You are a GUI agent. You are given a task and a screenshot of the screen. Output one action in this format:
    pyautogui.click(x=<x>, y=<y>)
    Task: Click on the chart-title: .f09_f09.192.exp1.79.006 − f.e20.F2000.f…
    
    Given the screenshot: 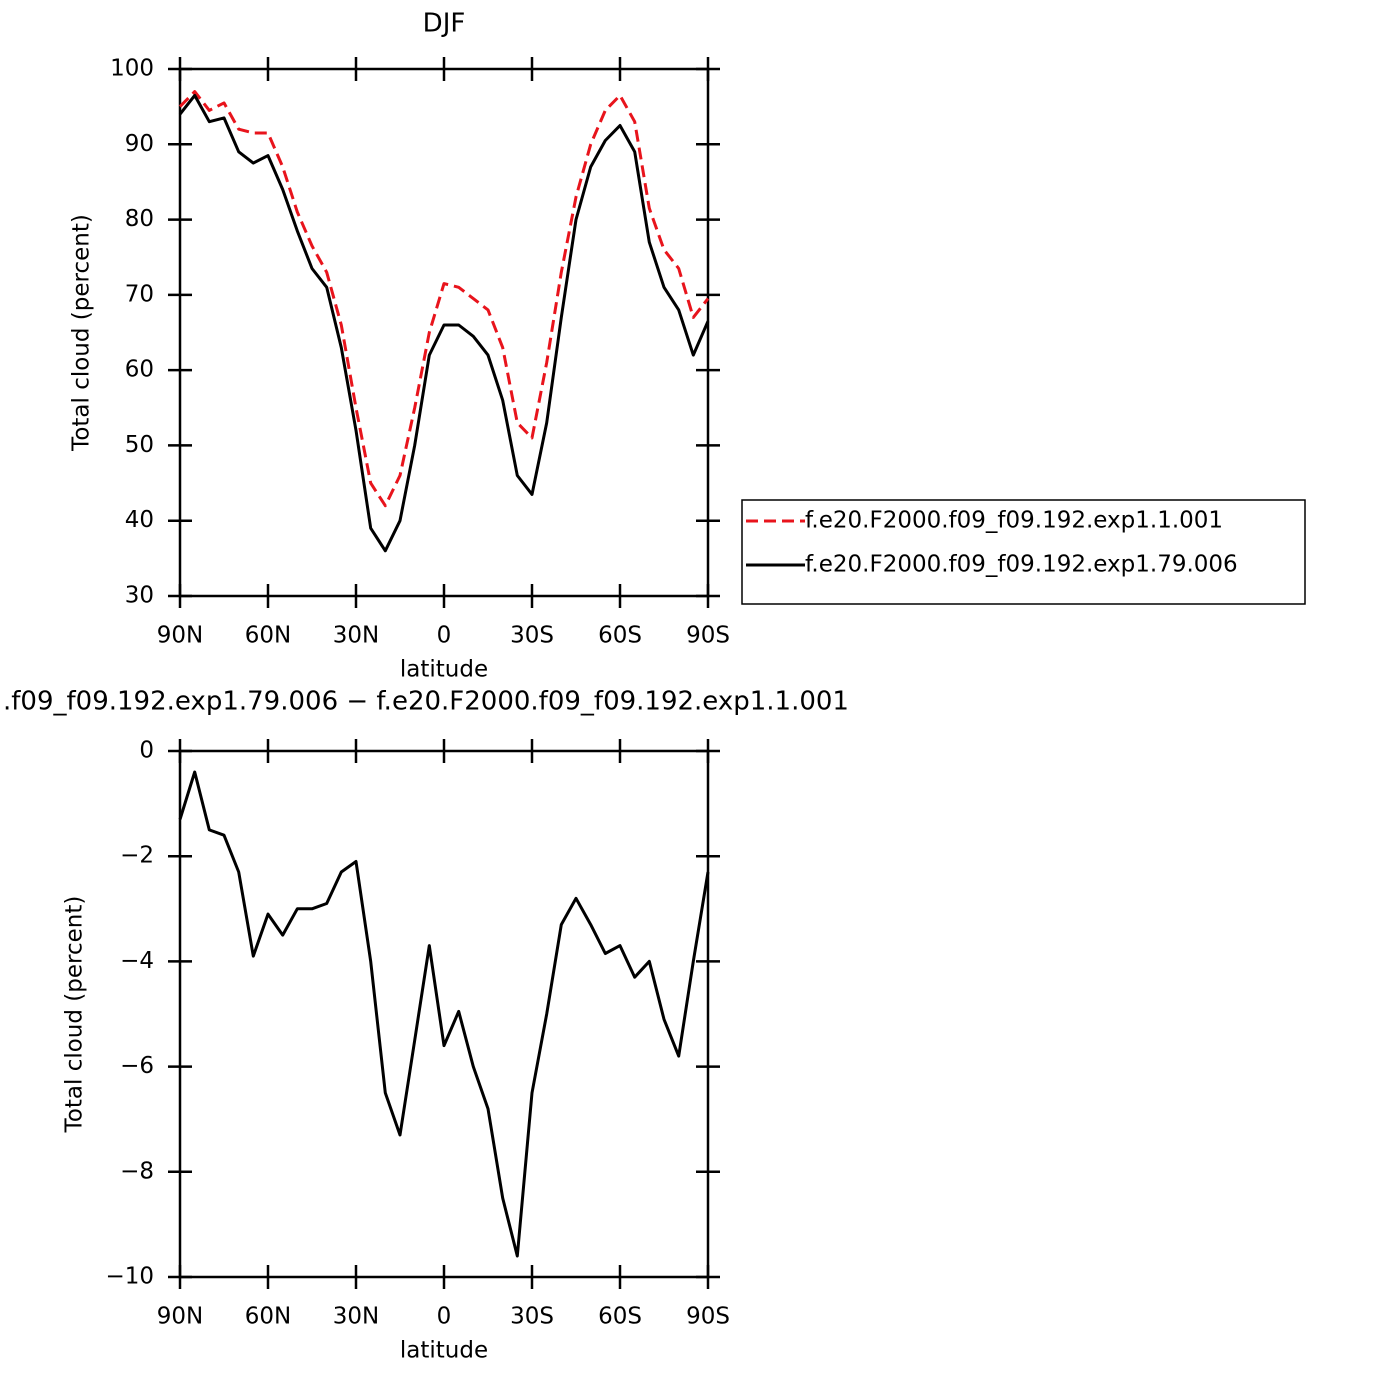 What is the action you would take?
    pyautogui.click(x=426, y=702)
    